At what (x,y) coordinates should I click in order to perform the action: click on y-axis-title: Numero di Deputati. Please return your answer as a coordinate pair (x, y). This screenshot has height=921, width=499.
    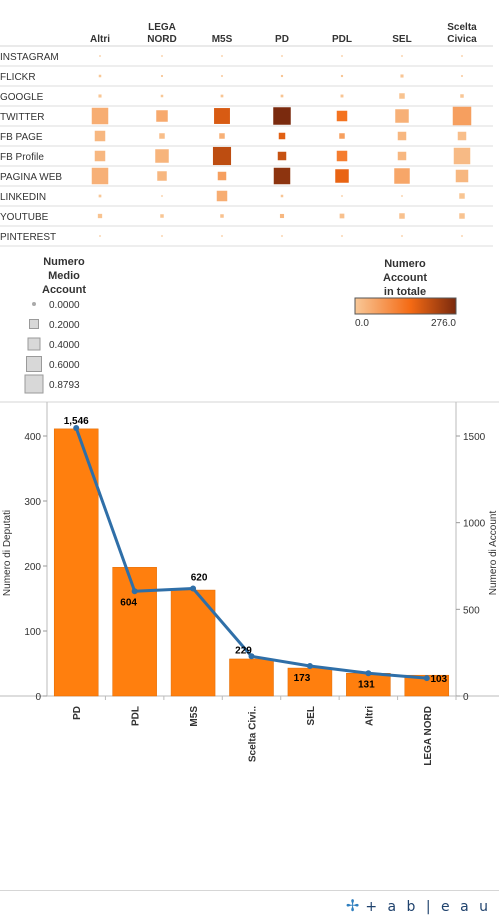
    Looking at the image, I should click on (7, 553).